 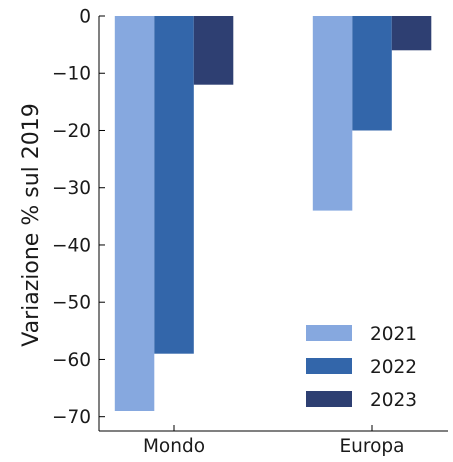 What do you see at coordinates (71, 303) in the screenshot?
I see `y-tick-label: −50` at bounding box center [71, 303].